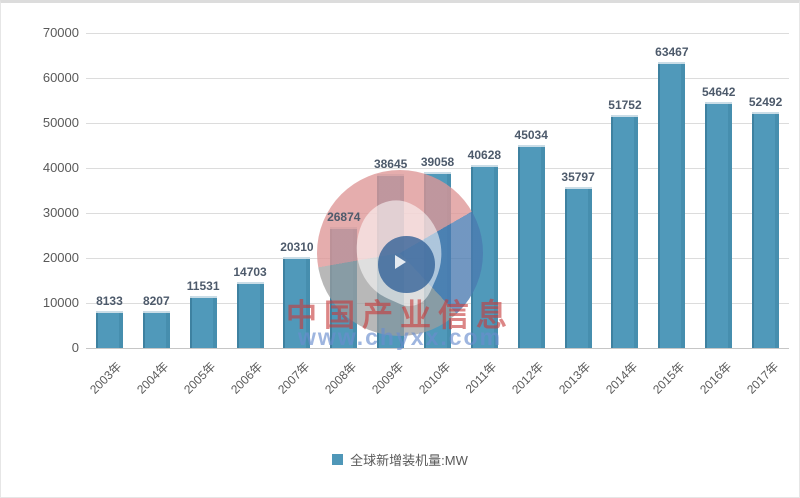  I want to click on y-tick-label: 20000, so click(60, 257).